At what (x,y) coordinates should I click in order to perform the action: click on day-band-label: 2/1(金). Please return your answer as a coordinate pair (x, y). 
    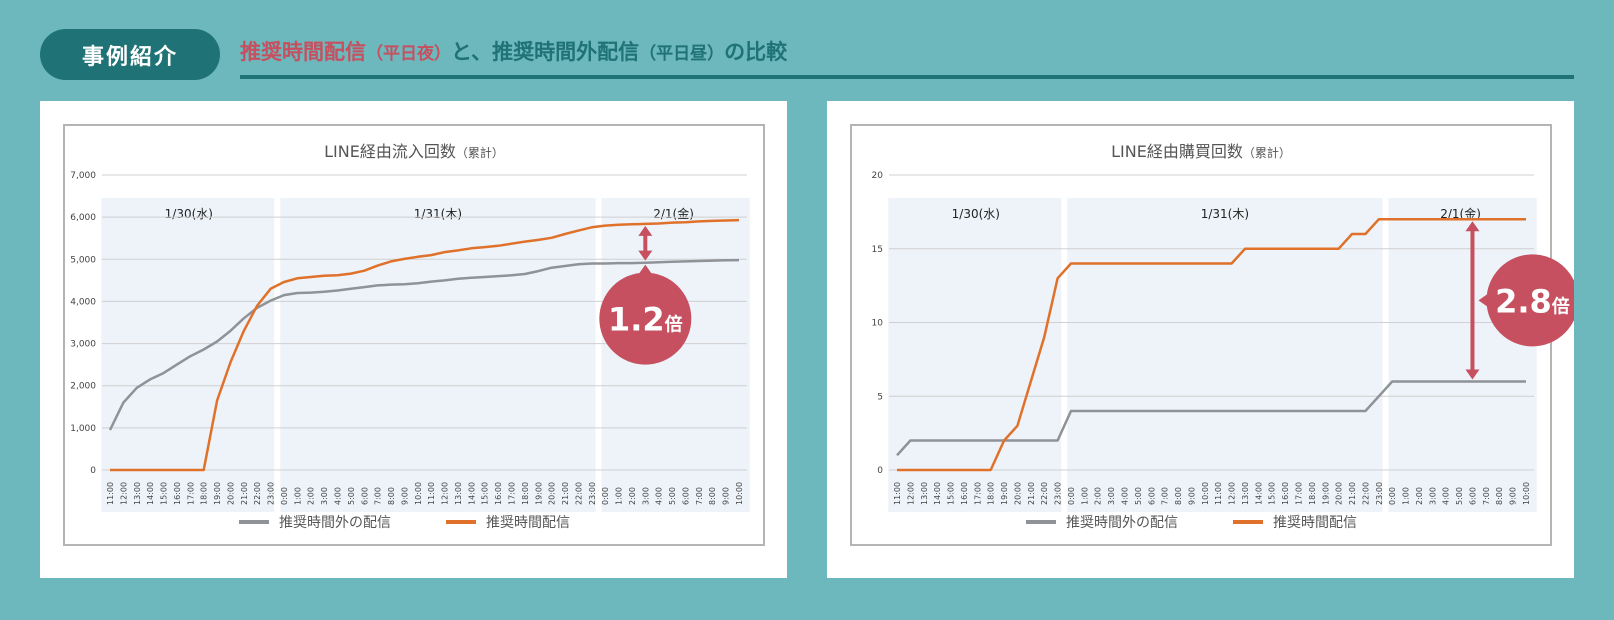
    Looking at the image, I should click on (673, 213).